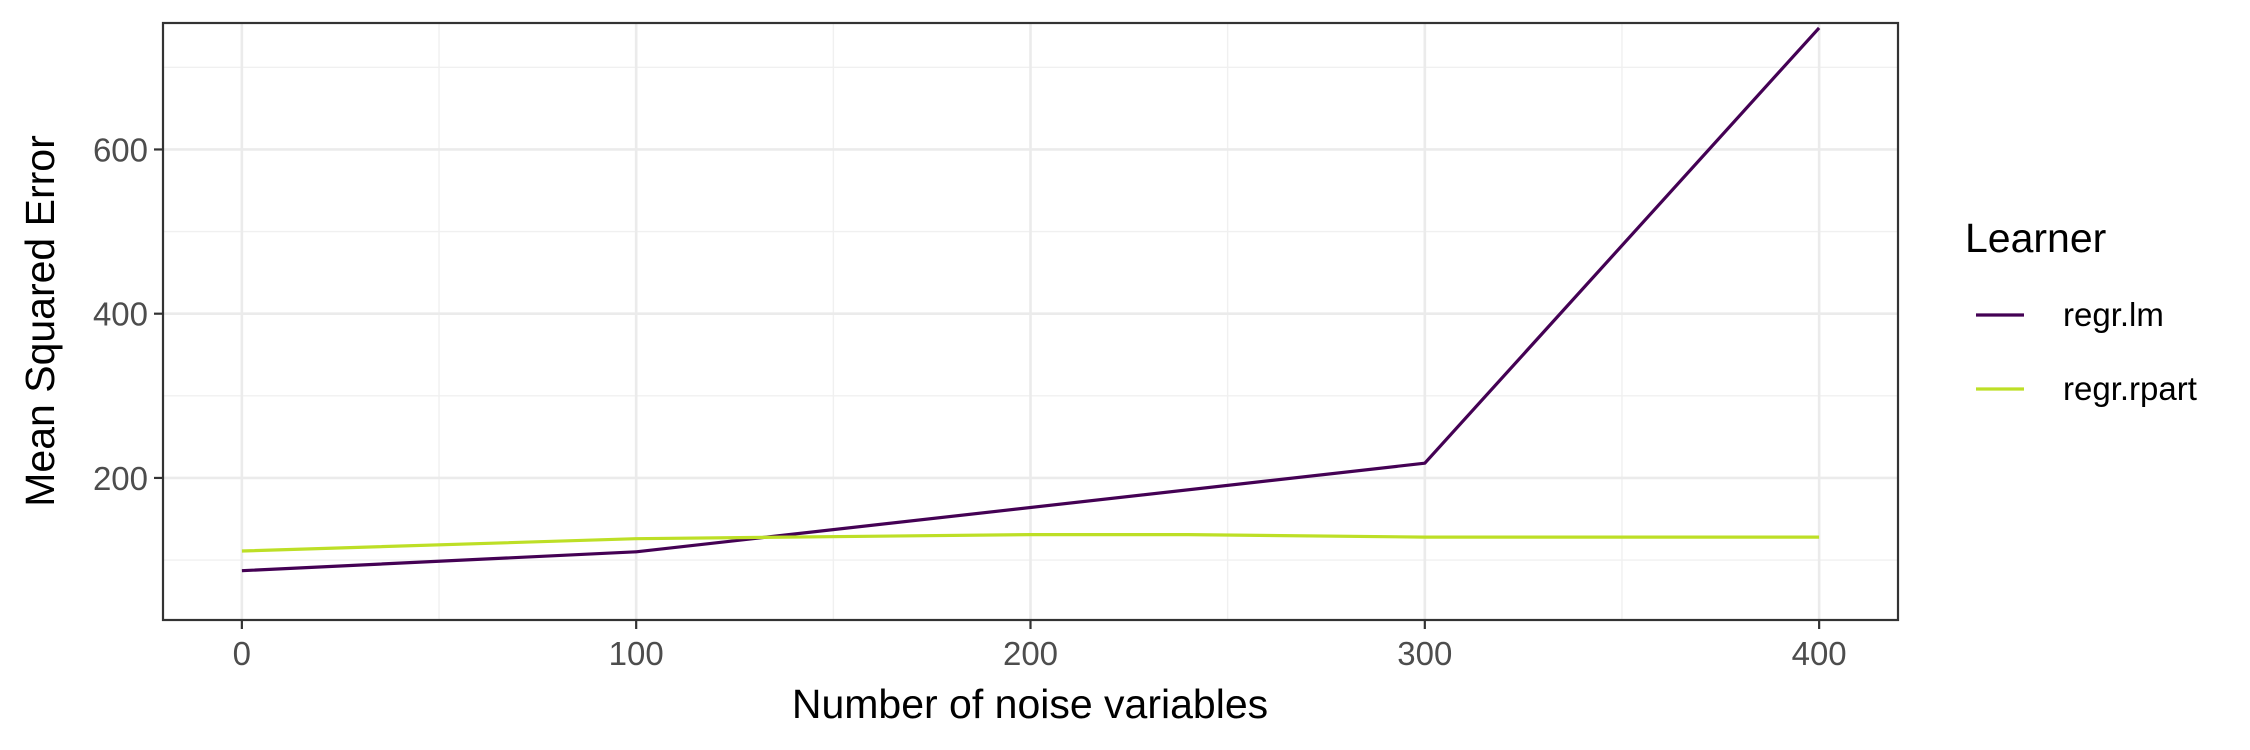 Image resolution: width=2250 pixels, height=750 pixels. What do you see at coordinates (242, 653) in the screenshot?
I see `x-tick-label: 0` at bounding box center [242, 653].